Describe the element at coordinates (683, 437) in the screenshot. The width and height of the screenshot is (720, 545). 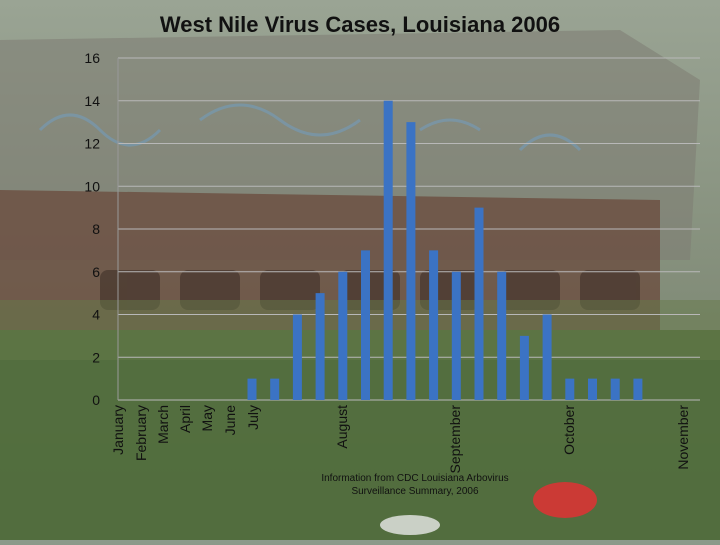
I see `month-label: November` at that location.